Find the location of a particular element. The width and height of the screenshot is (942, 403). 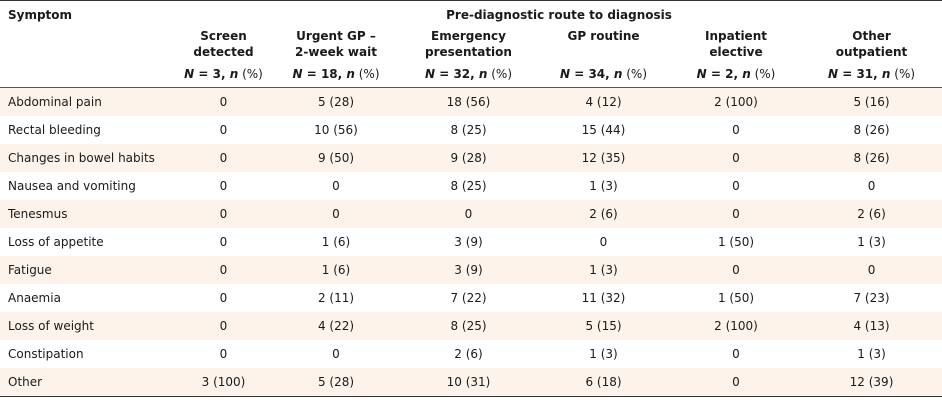

route-column-count: N = 34, n (%) is located at coordinates (603, 76).